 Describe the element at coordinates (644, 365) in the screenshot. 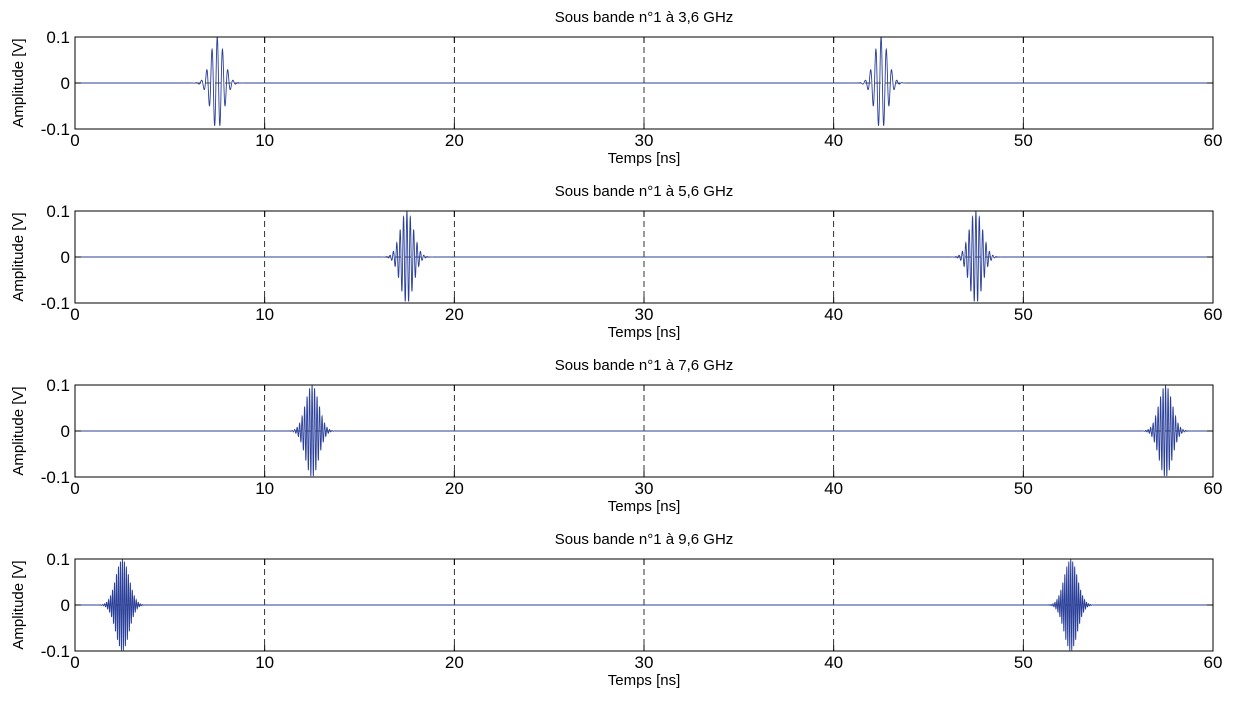

I see `chart-title: Sous bande n°1 à 7,6 GHz` at that location.